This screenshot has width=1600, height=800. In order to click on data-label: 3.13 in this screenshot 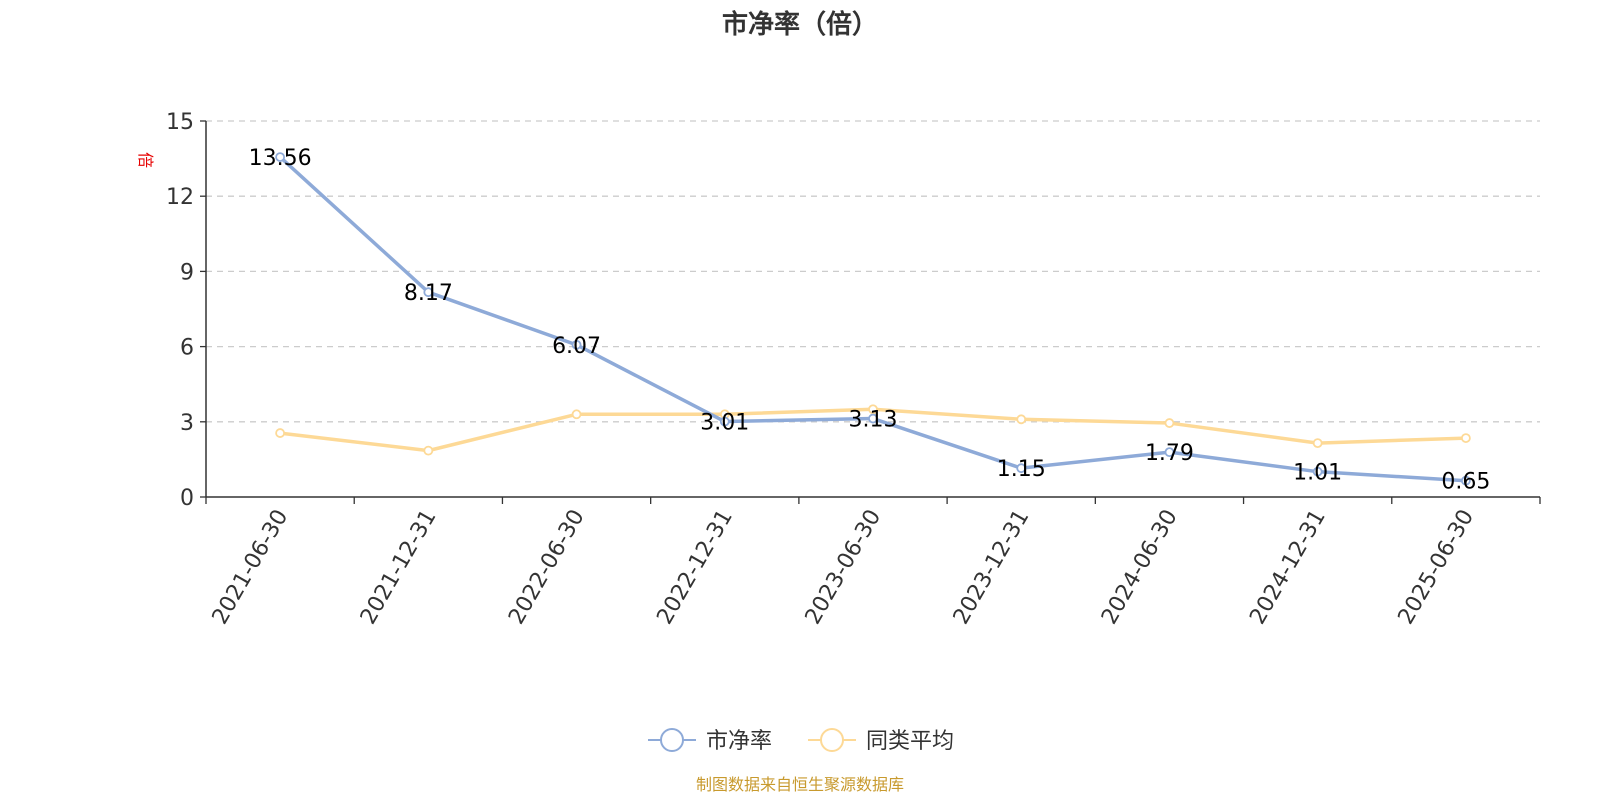, I will do `click(873, 420)`.